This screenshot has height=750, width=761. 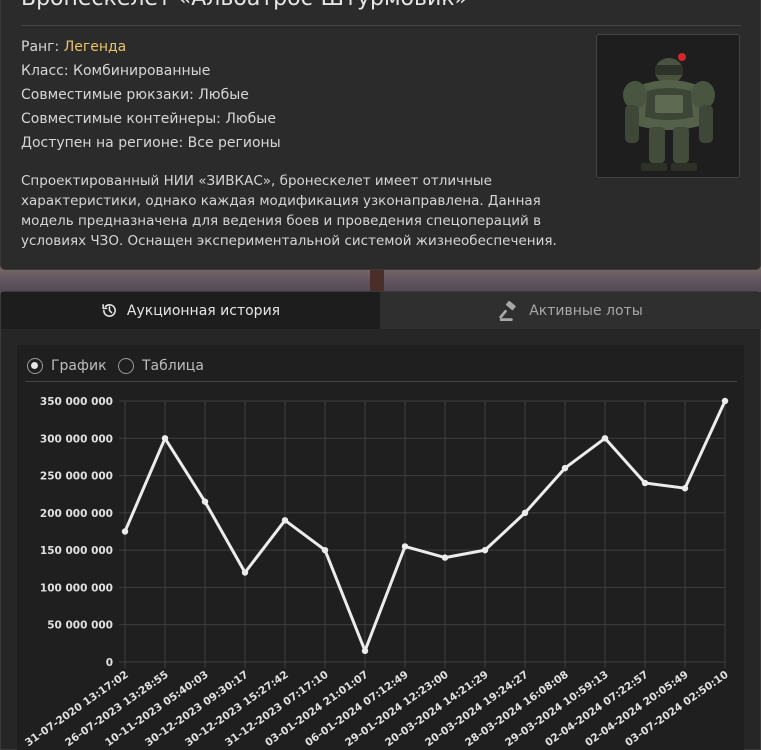 I want to click on view-table-radio: Таблица, so click(x=161, y=366).